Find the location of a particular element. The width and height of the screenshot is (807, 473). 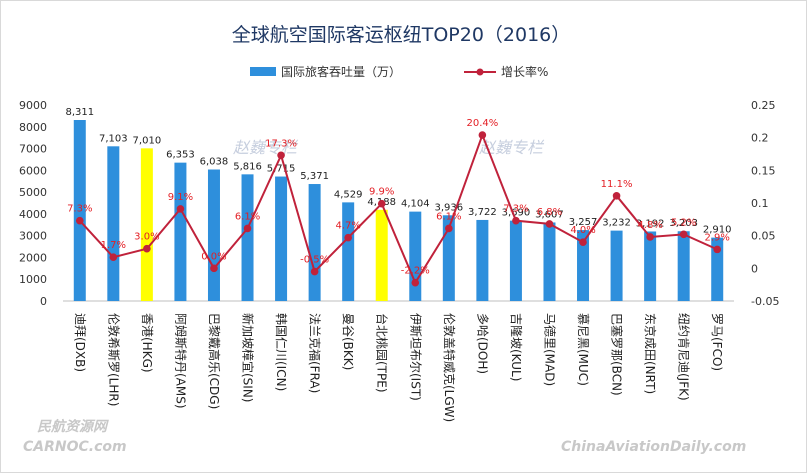

y-right-tick-label: 0 is located at coordinates (754, 268).